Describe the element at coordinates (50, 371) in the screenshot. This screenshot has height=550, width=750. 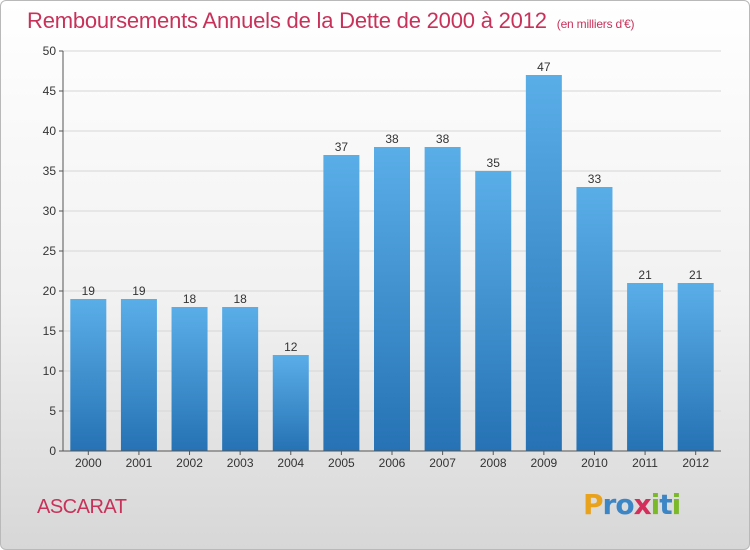
I see `y-tick-label: 10` at that location.